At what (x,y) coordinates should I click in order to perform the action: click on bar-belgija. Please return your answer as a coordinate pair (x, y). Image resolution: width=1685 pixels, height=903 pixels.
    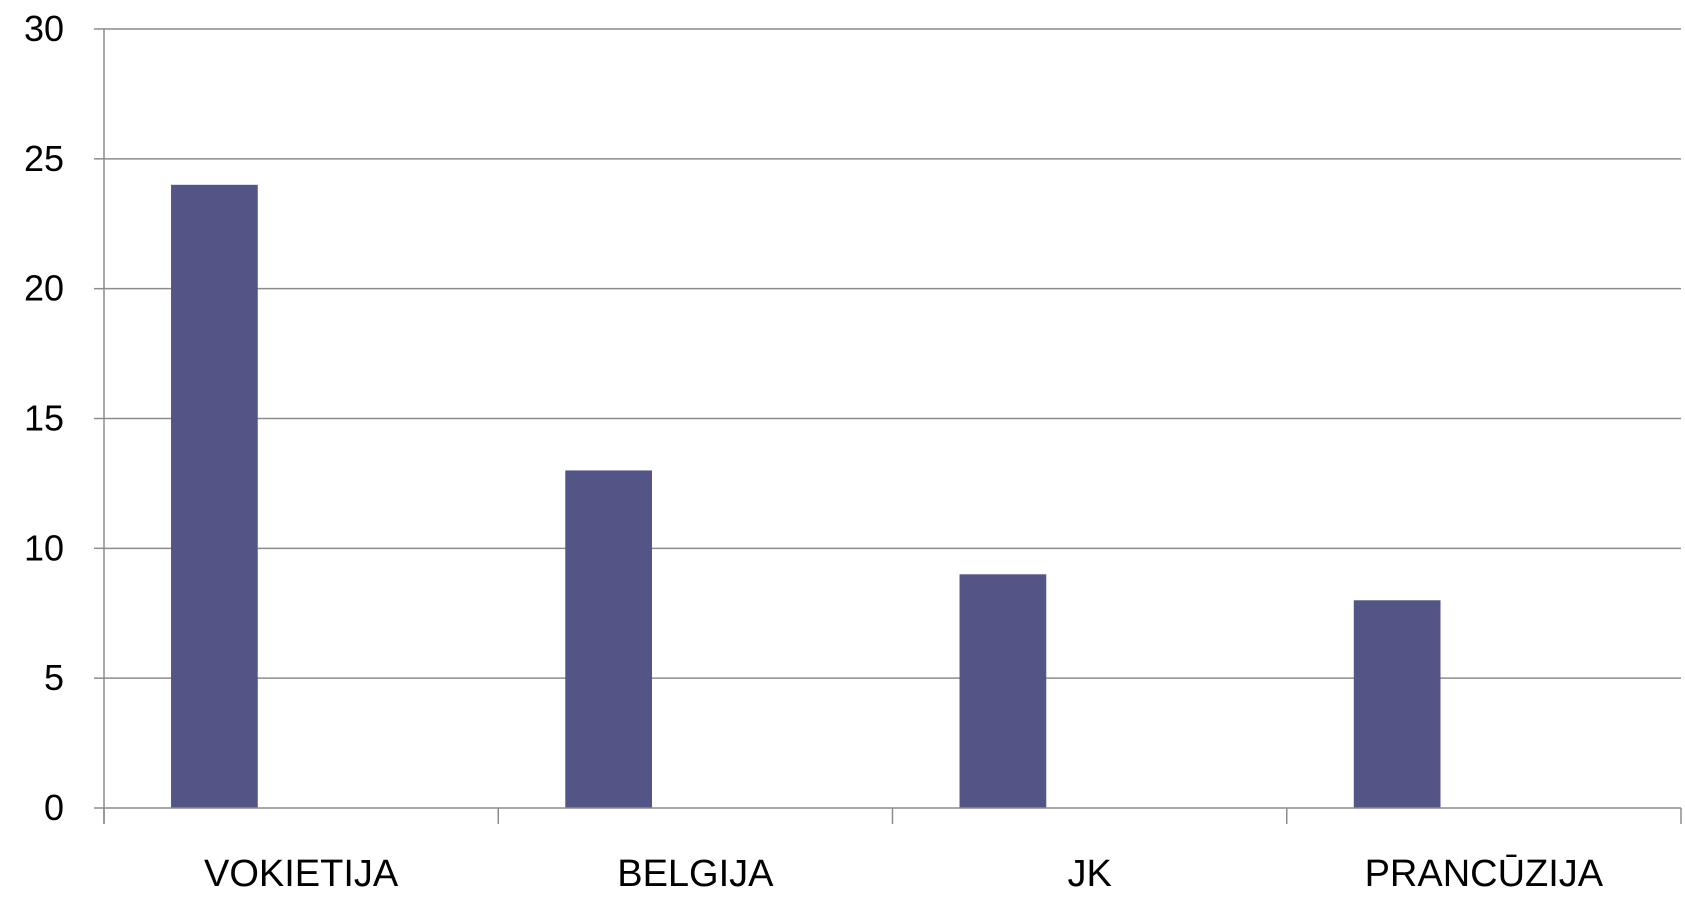
    Looking at the image, I should click on (609, 639).